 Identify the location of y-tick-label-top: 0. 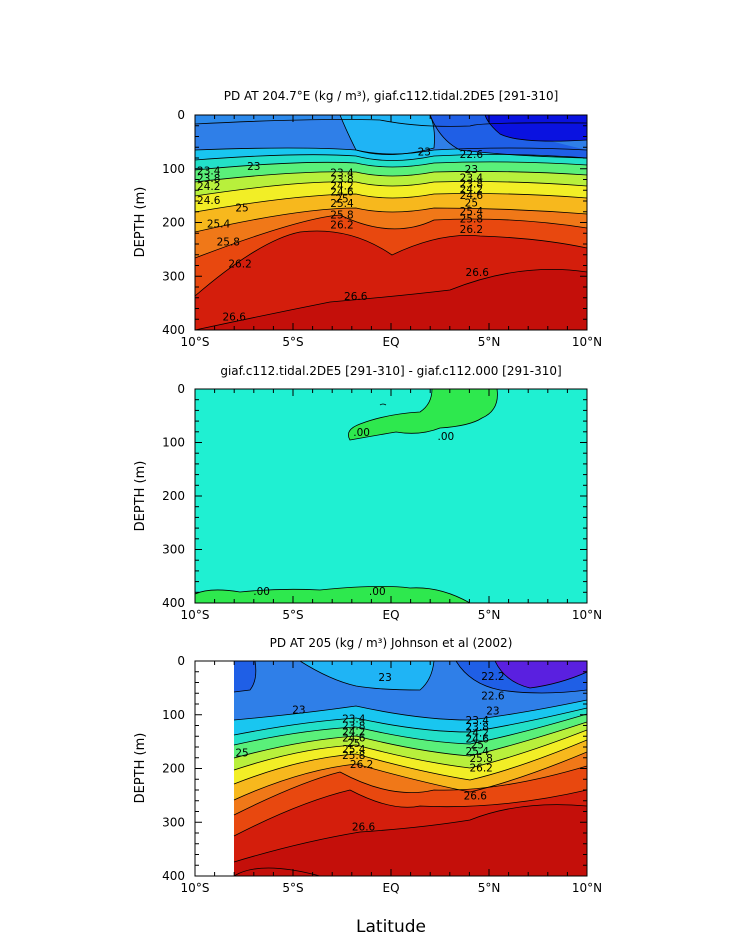
(181, 115).